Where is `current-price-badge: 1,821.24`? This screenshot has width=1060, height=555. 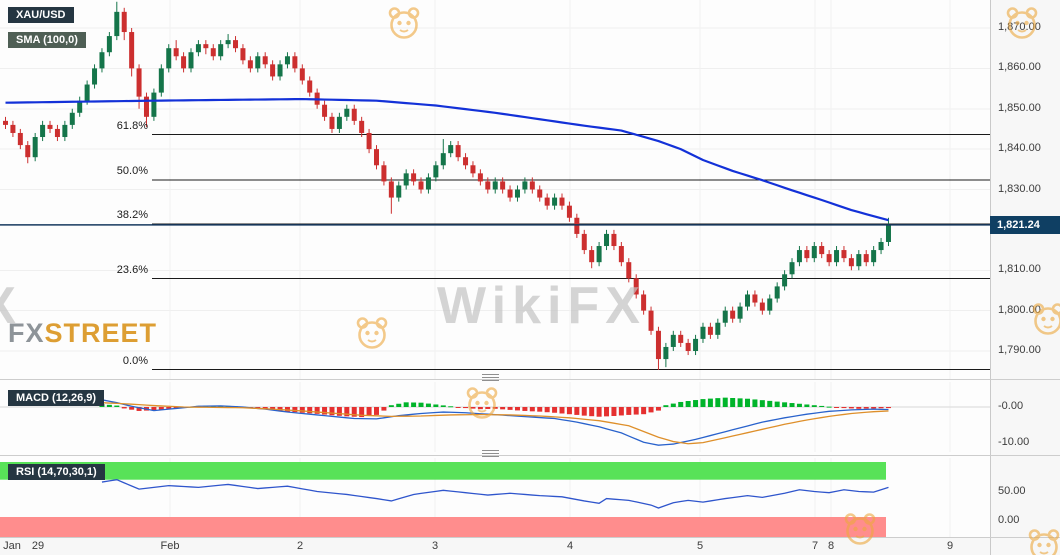
current-price-badge: 1,821.24 is located at coordinates (1025, 224).